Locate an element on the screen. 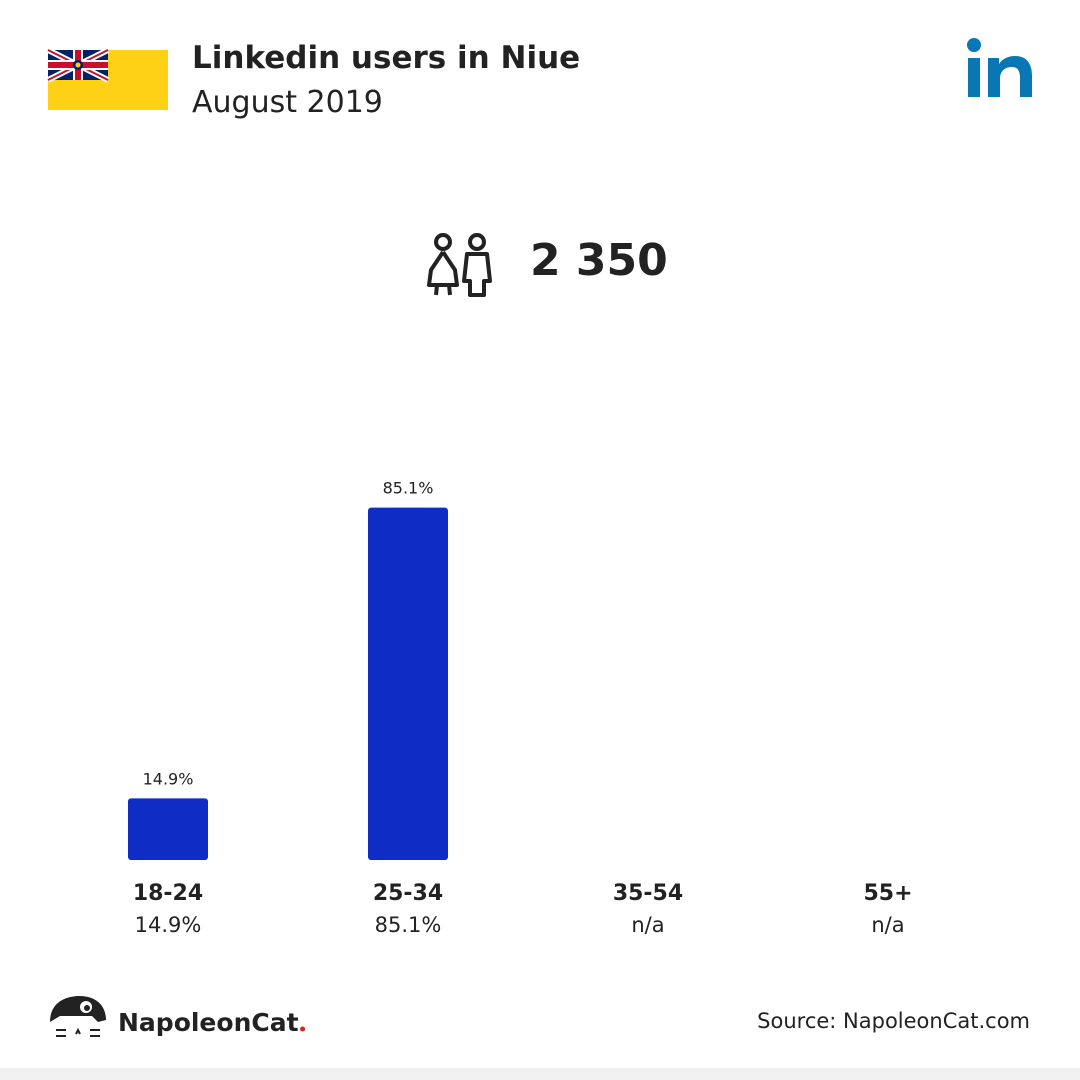 The width and height of the screenshot is (1080, 1080). title: Linkedin users in Niue is located at coordinates (386, 58).